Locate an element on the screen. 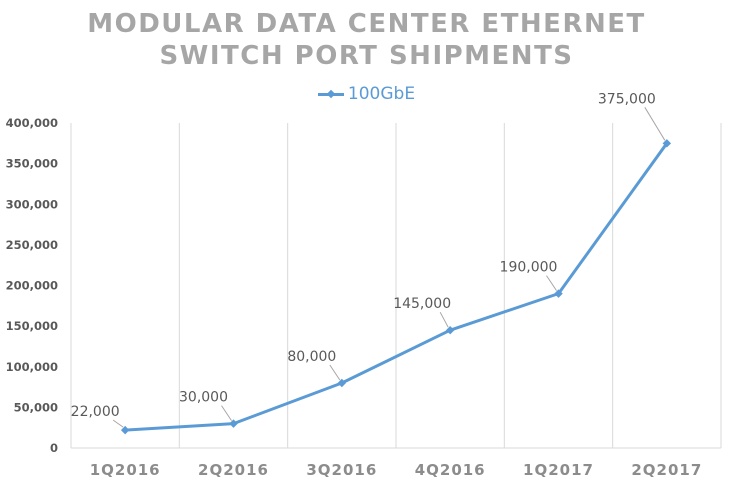  data-label: 190,000 is located at coordinates (529, 268).